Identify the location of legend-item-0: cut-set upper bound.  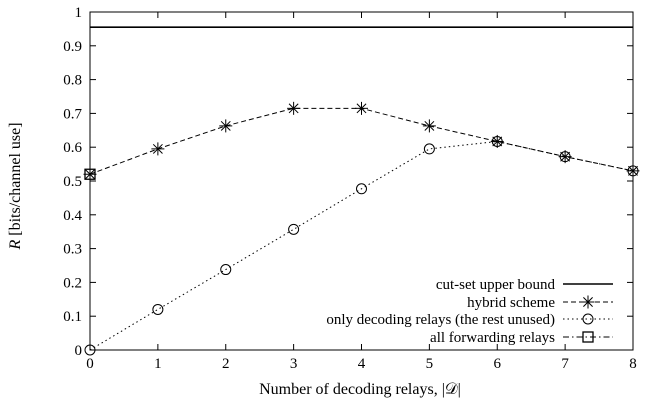
(524, 285).